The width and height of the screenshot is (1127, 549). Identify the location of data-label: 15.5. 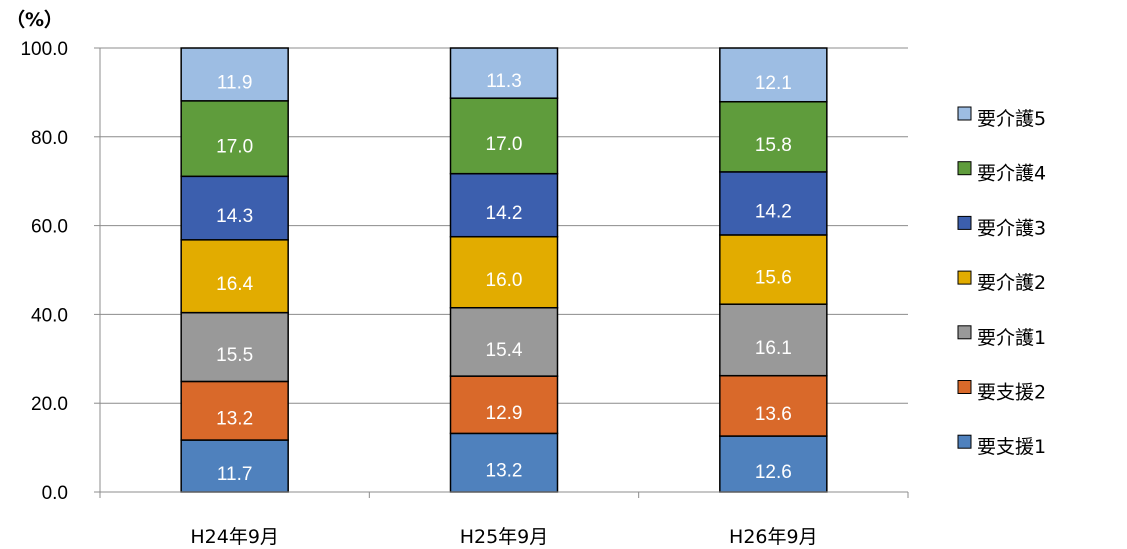
(234, 355).